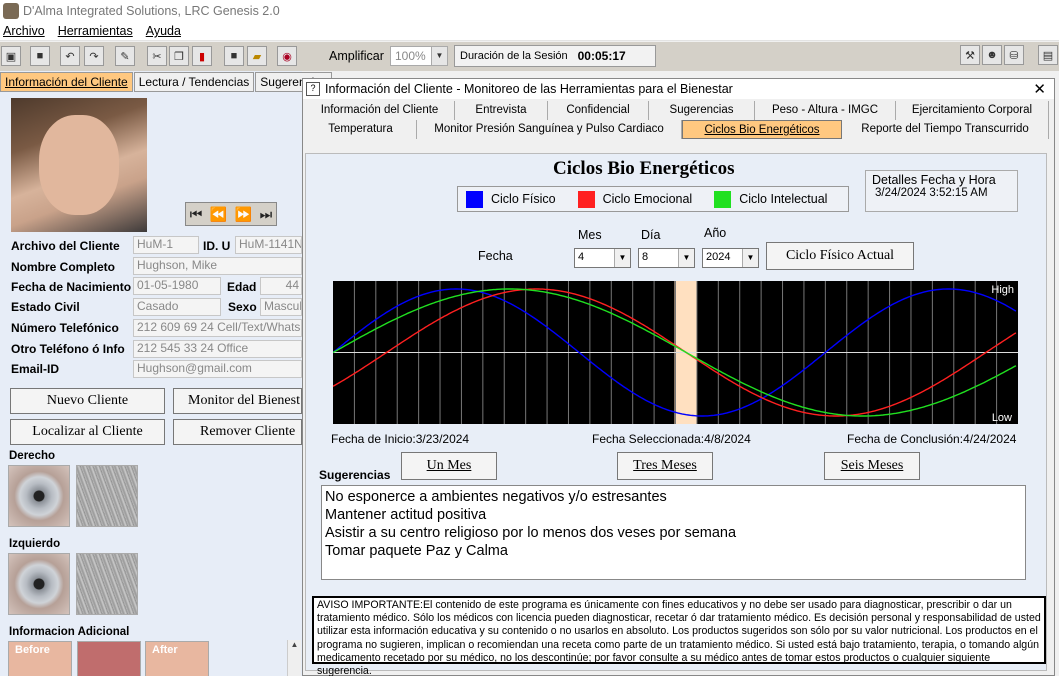 Image resolution: width=1059 pixels, height=676 pixels. Describe the element at coordinates (179, 56) in the screenshot. I see `copy-icon: ❐` at that location.